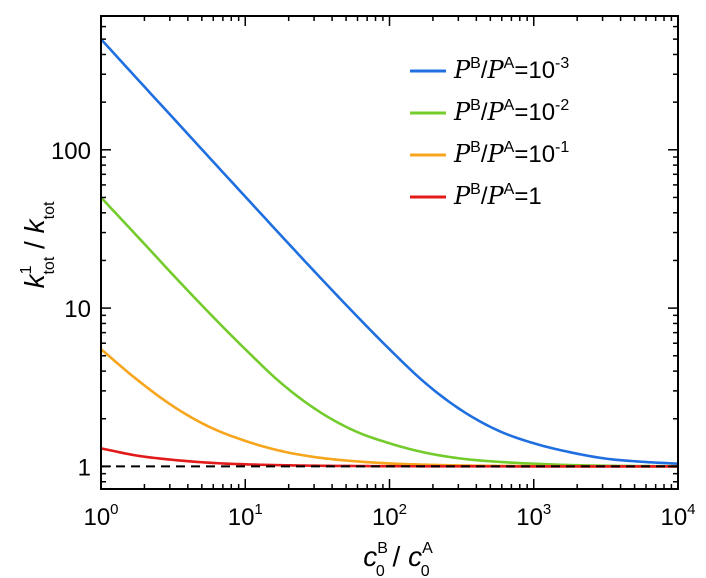 The width and height of the screenshot is (706, 578). I want to click on legend-entry: PB/PA=10-3, so click(511, 69).